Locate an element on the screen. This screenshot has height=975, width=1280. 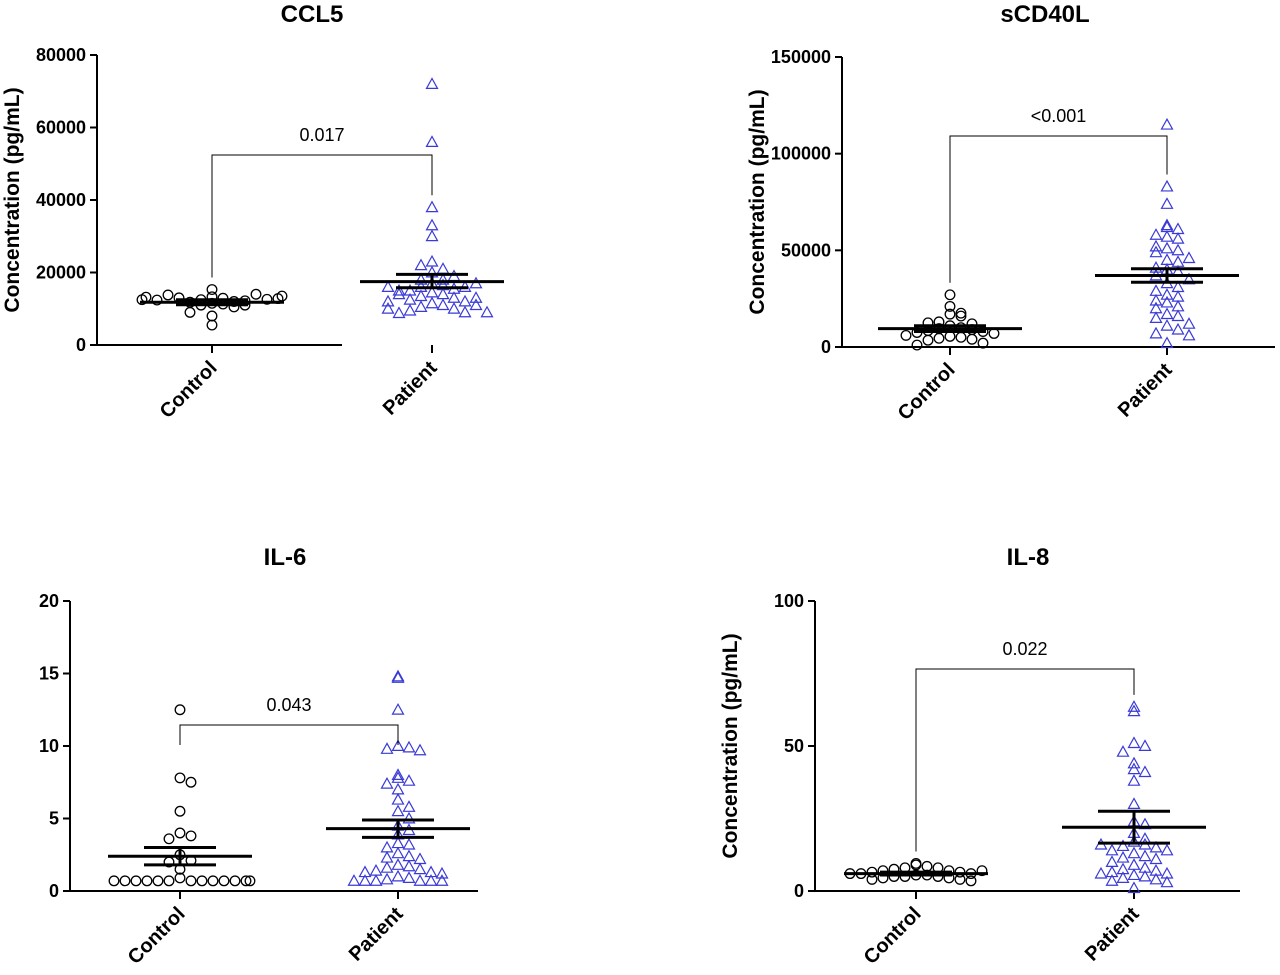
p-value-label: 0.043 is located at coordinates (288, 705).